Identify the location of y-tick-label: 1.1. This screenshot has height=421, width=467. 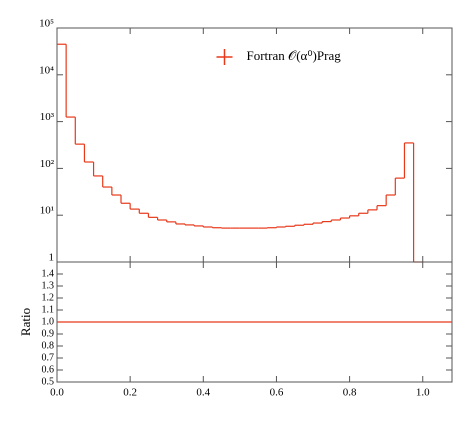
(48, 309).